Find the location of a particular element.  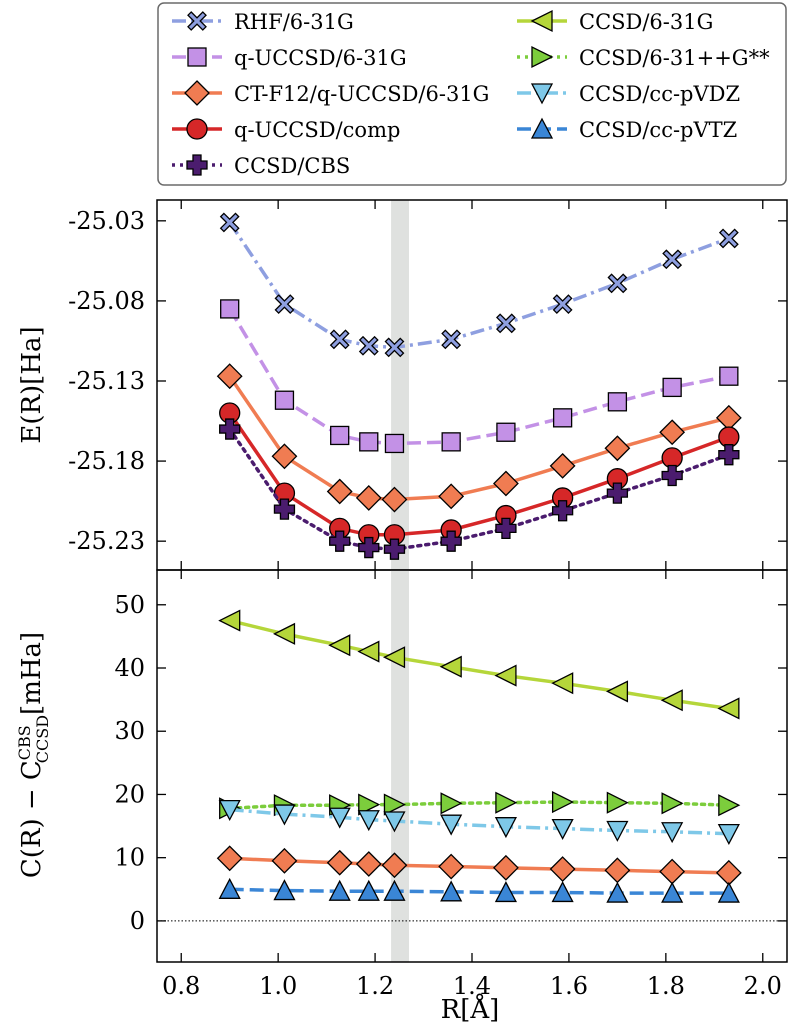

legend-entry: CCSD/6-31++G** is located at coordinates (643, 57).